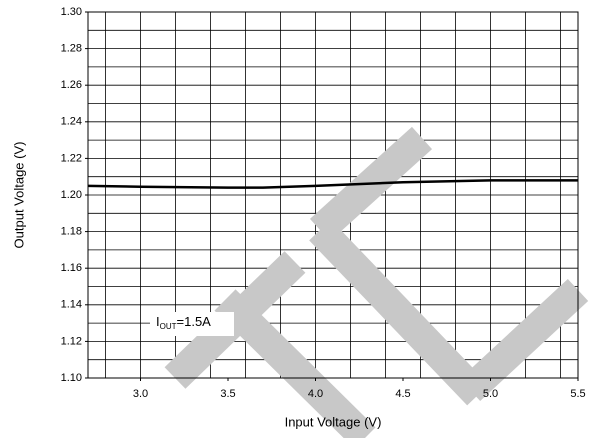 Image resolution: width=598 pixels, height=438 pixels. Describe the element at coordinates (402, 394) in the screenshot. I see `x-tick-label: 4.5` at that location.